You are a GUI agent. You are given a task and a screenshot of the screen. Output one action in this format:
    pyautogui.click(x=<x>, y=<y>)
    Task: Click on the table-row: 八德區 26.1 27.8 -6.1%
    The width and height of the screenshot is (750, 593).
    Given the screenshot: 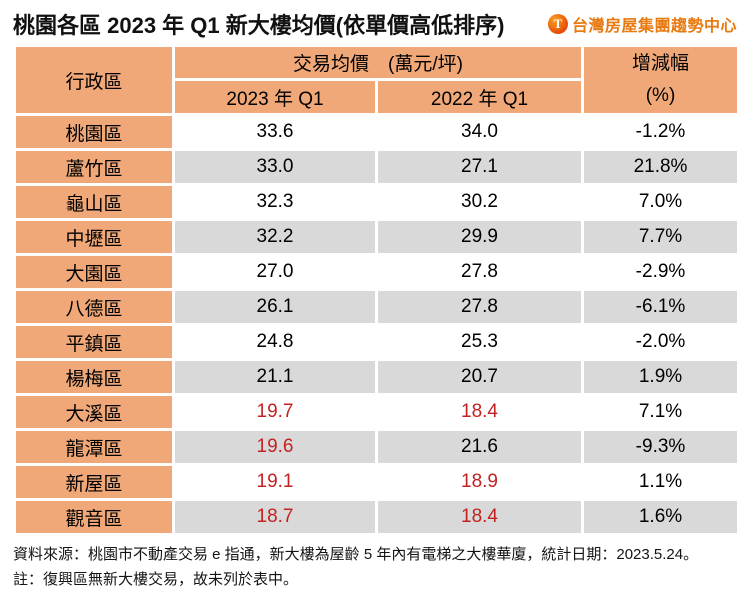 What is the action you would take?
    pyautogui.click(x=376, y=307)
    